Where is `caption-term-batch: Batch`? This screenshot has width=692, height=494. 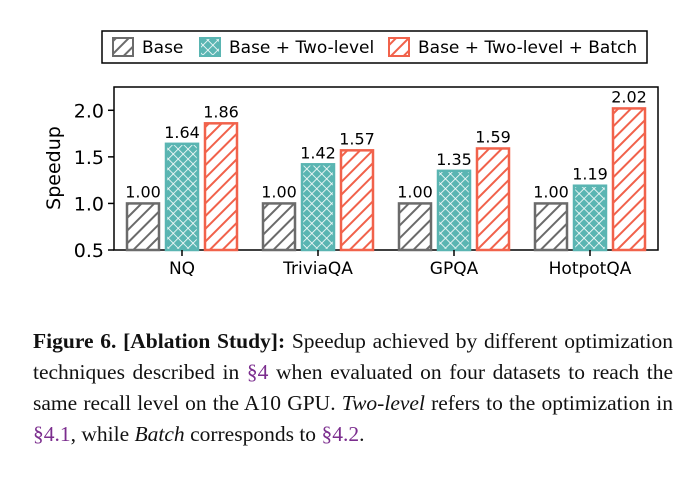
caption-term-batch: Batch is located at coordinates (159, 434).